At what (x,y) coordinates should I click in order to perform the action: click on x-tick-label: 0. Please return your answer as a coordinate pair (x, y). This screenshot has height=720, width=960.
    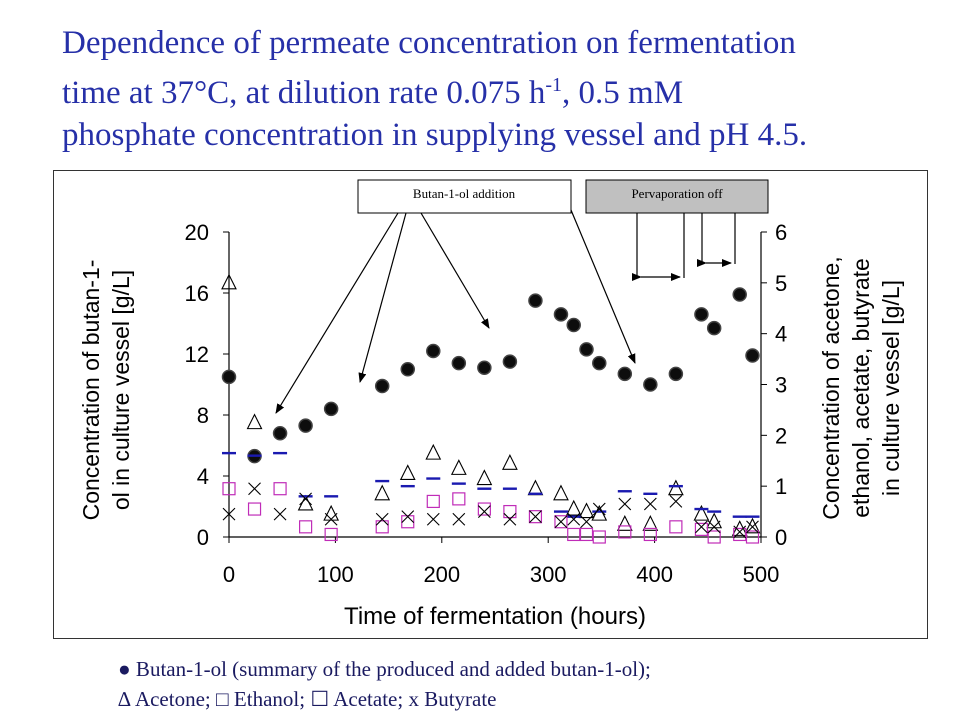
    Looking at the image, I should click on (229, 574).